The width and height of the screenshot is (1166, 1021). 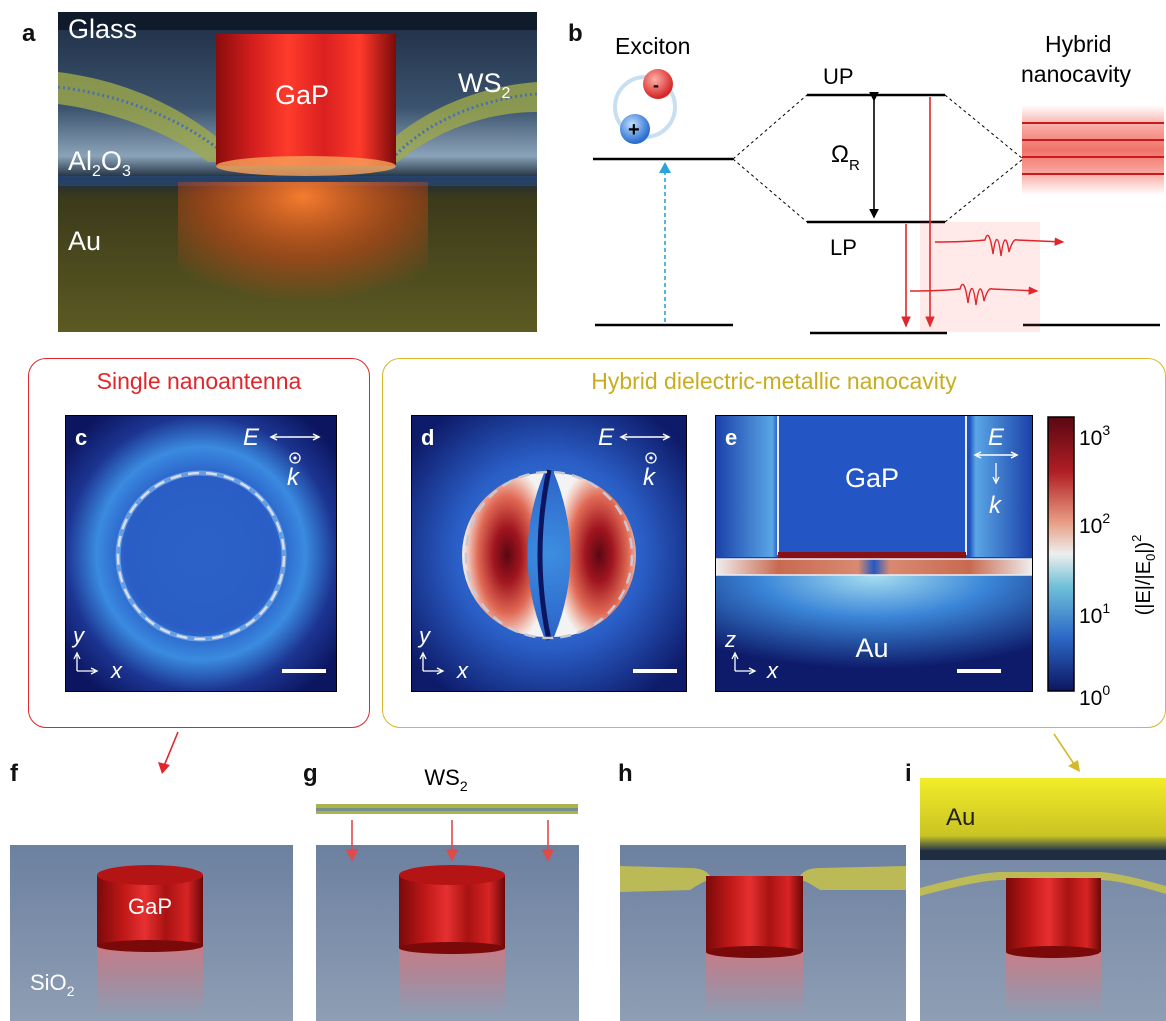 What do you see at coordinates (1094, 614) in the screenshot?
I see `svg-text: 10¹` at bounding box center [1094, 614].